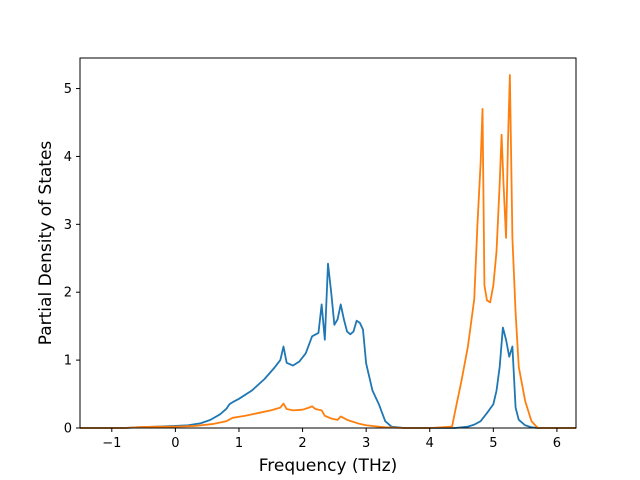 This screenshot has height=480, width=640. What do you see at coordinates (111, 443) in the screenshot?
I see `x-tick-label: −1` at bounding box center [111, 443].